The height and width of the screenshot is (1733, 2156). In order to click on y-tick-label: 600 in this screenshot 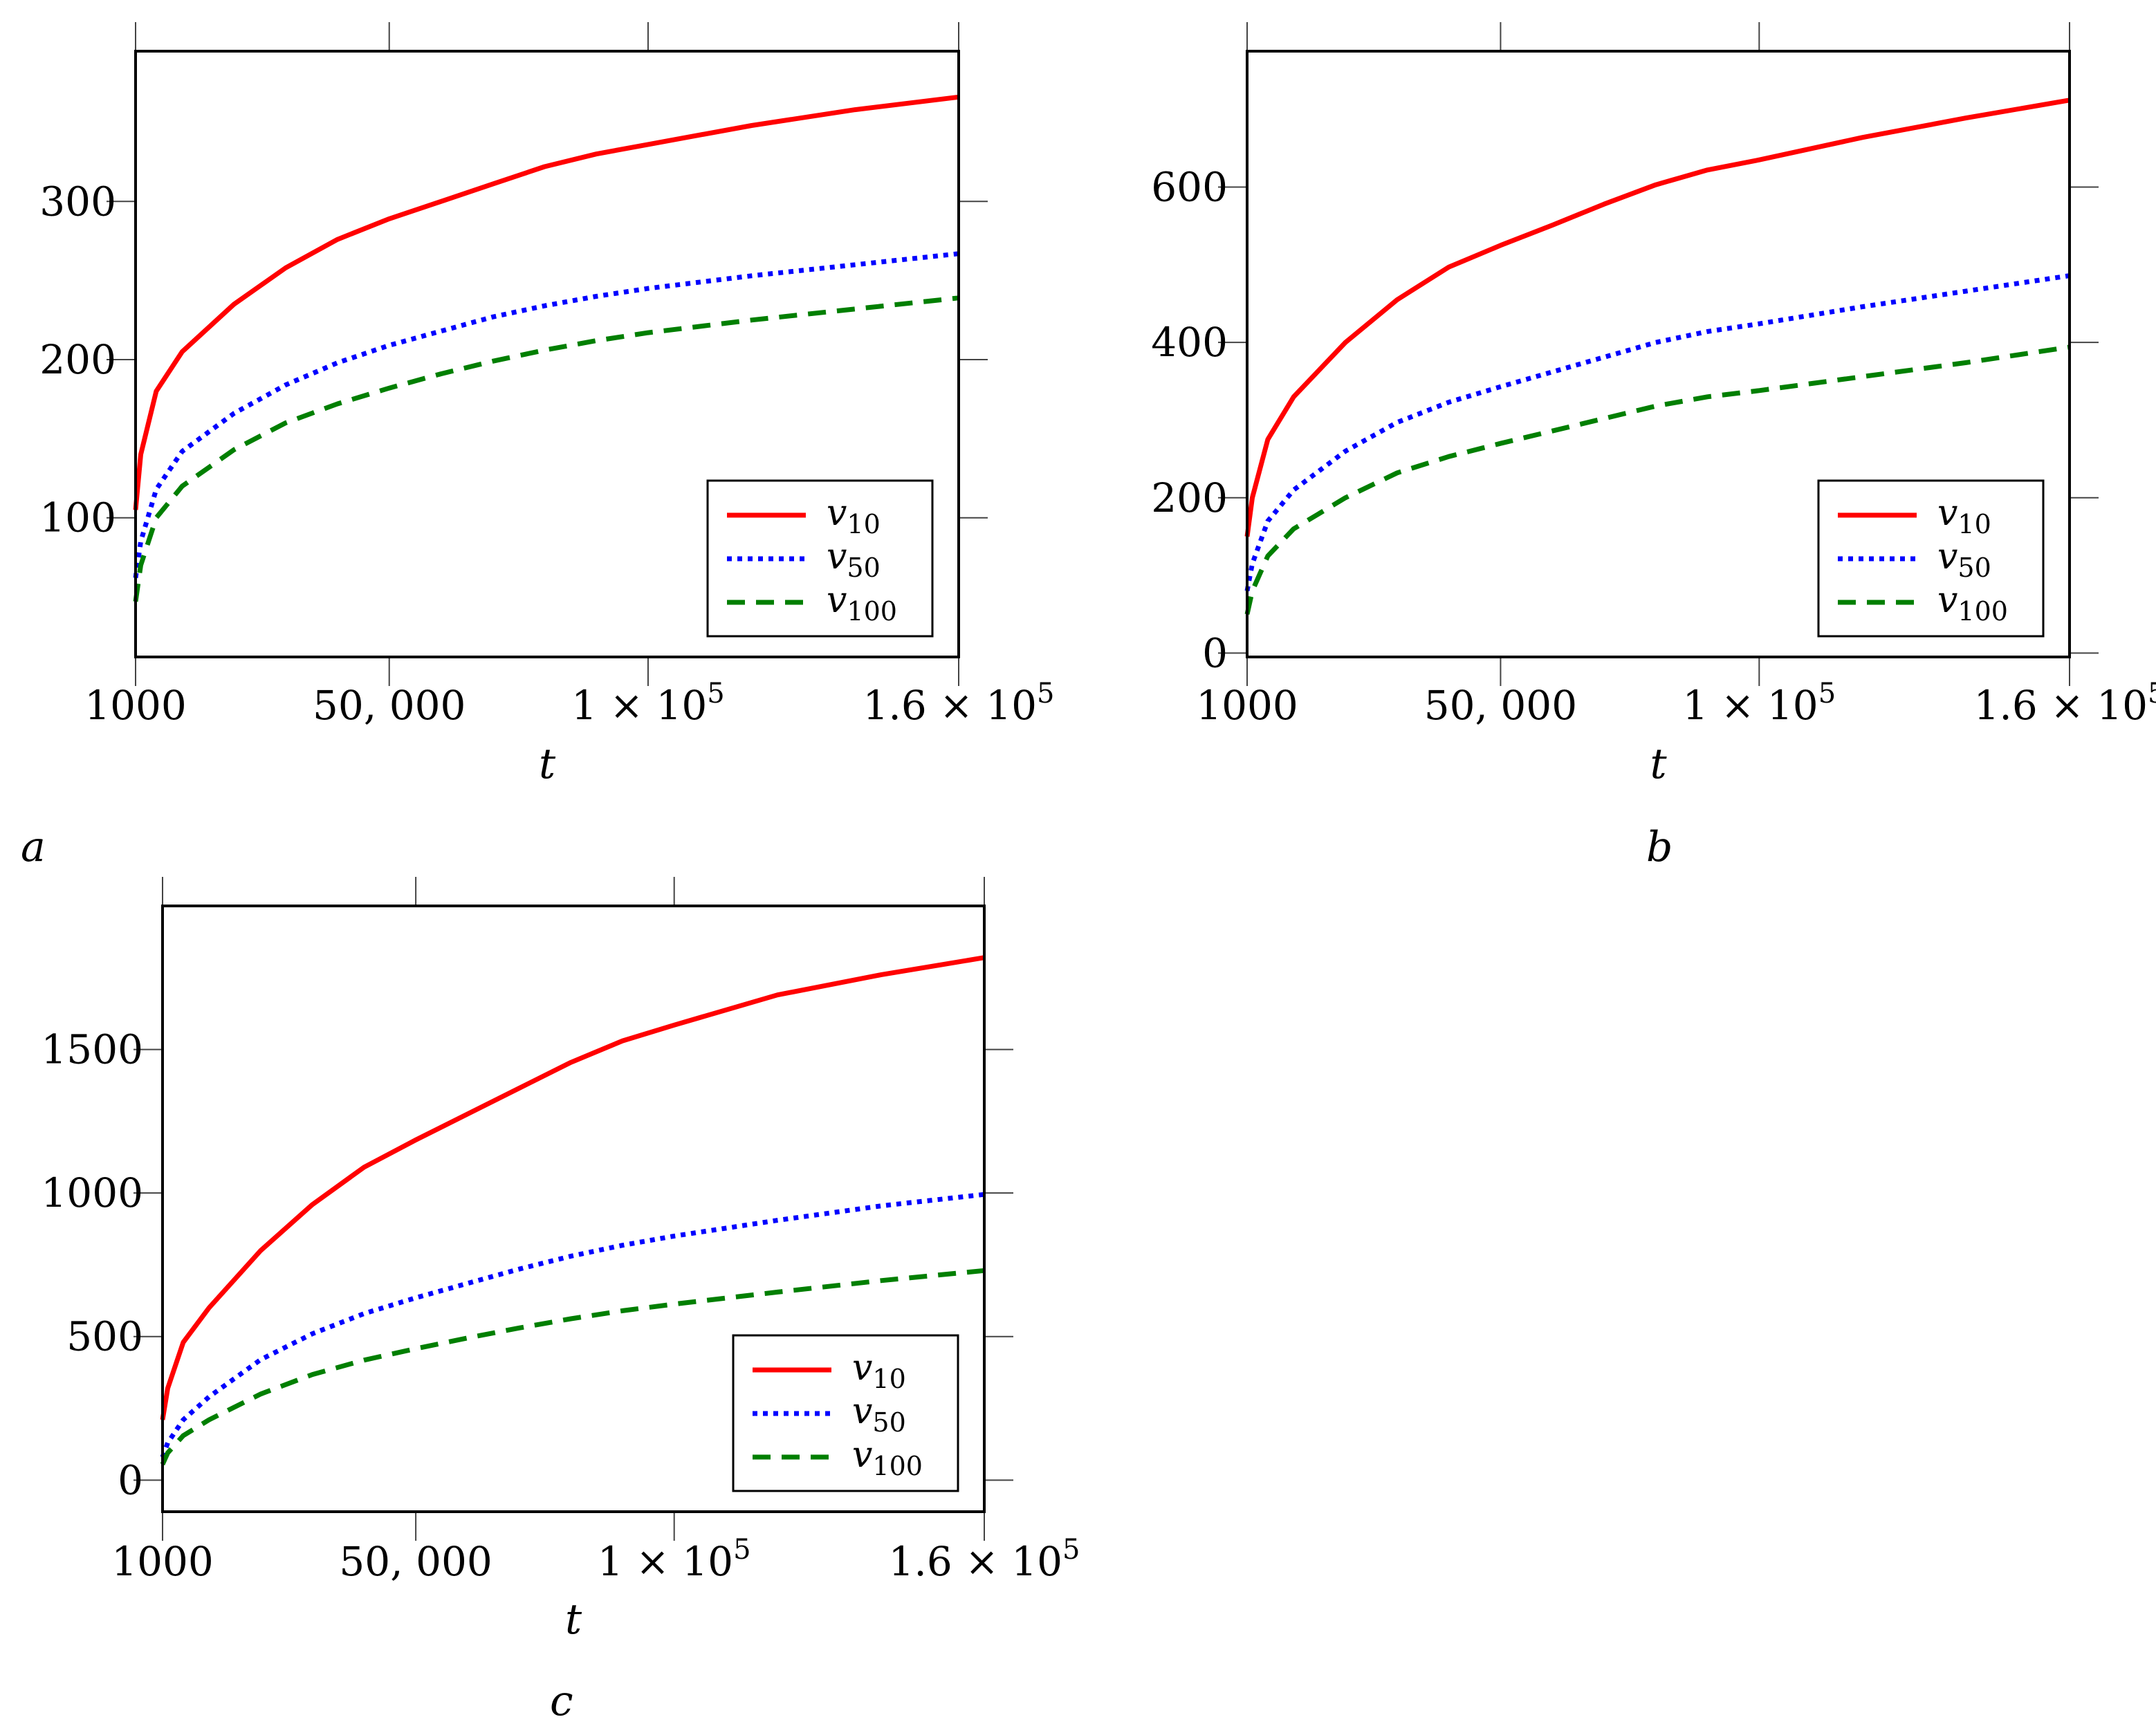, I will do `click(1189, 187)`.